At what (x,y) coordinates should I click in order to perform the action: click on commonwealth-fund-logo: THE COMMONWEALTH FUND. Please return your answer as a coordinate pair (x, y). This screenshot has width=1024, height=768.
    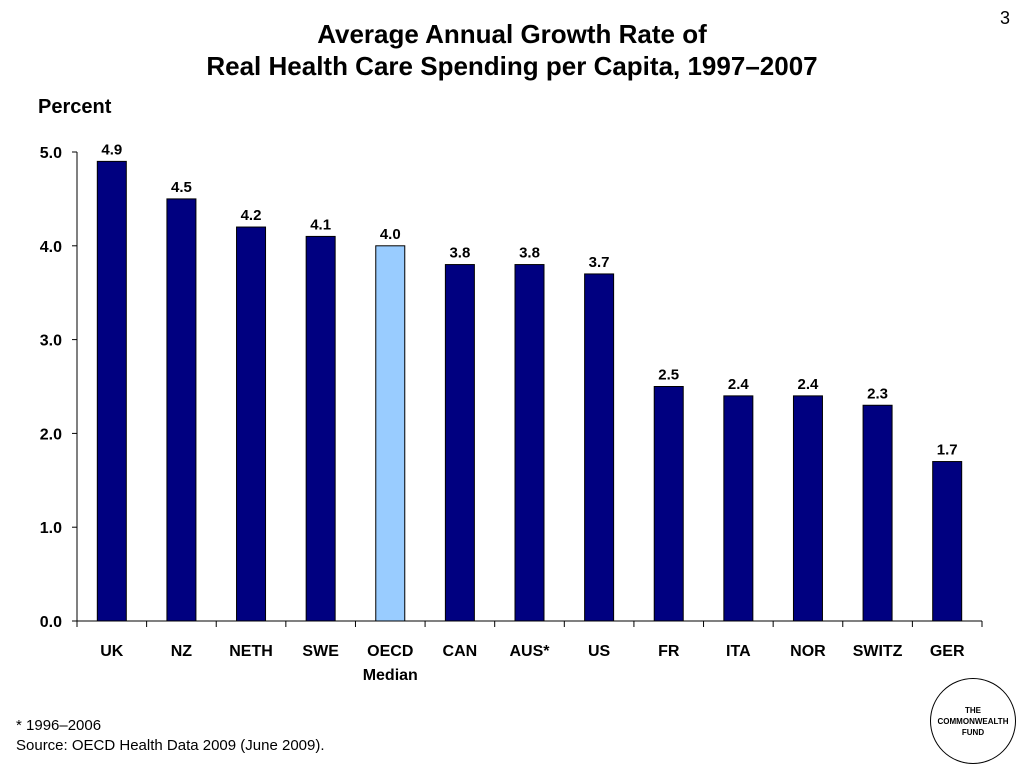
    Looking at the image, I should click on (973, 721).